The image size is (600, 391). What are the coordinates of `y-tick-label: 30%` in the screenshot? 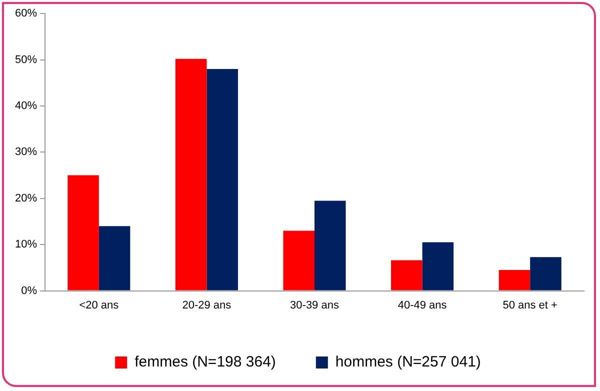 It's located at (26, 152).